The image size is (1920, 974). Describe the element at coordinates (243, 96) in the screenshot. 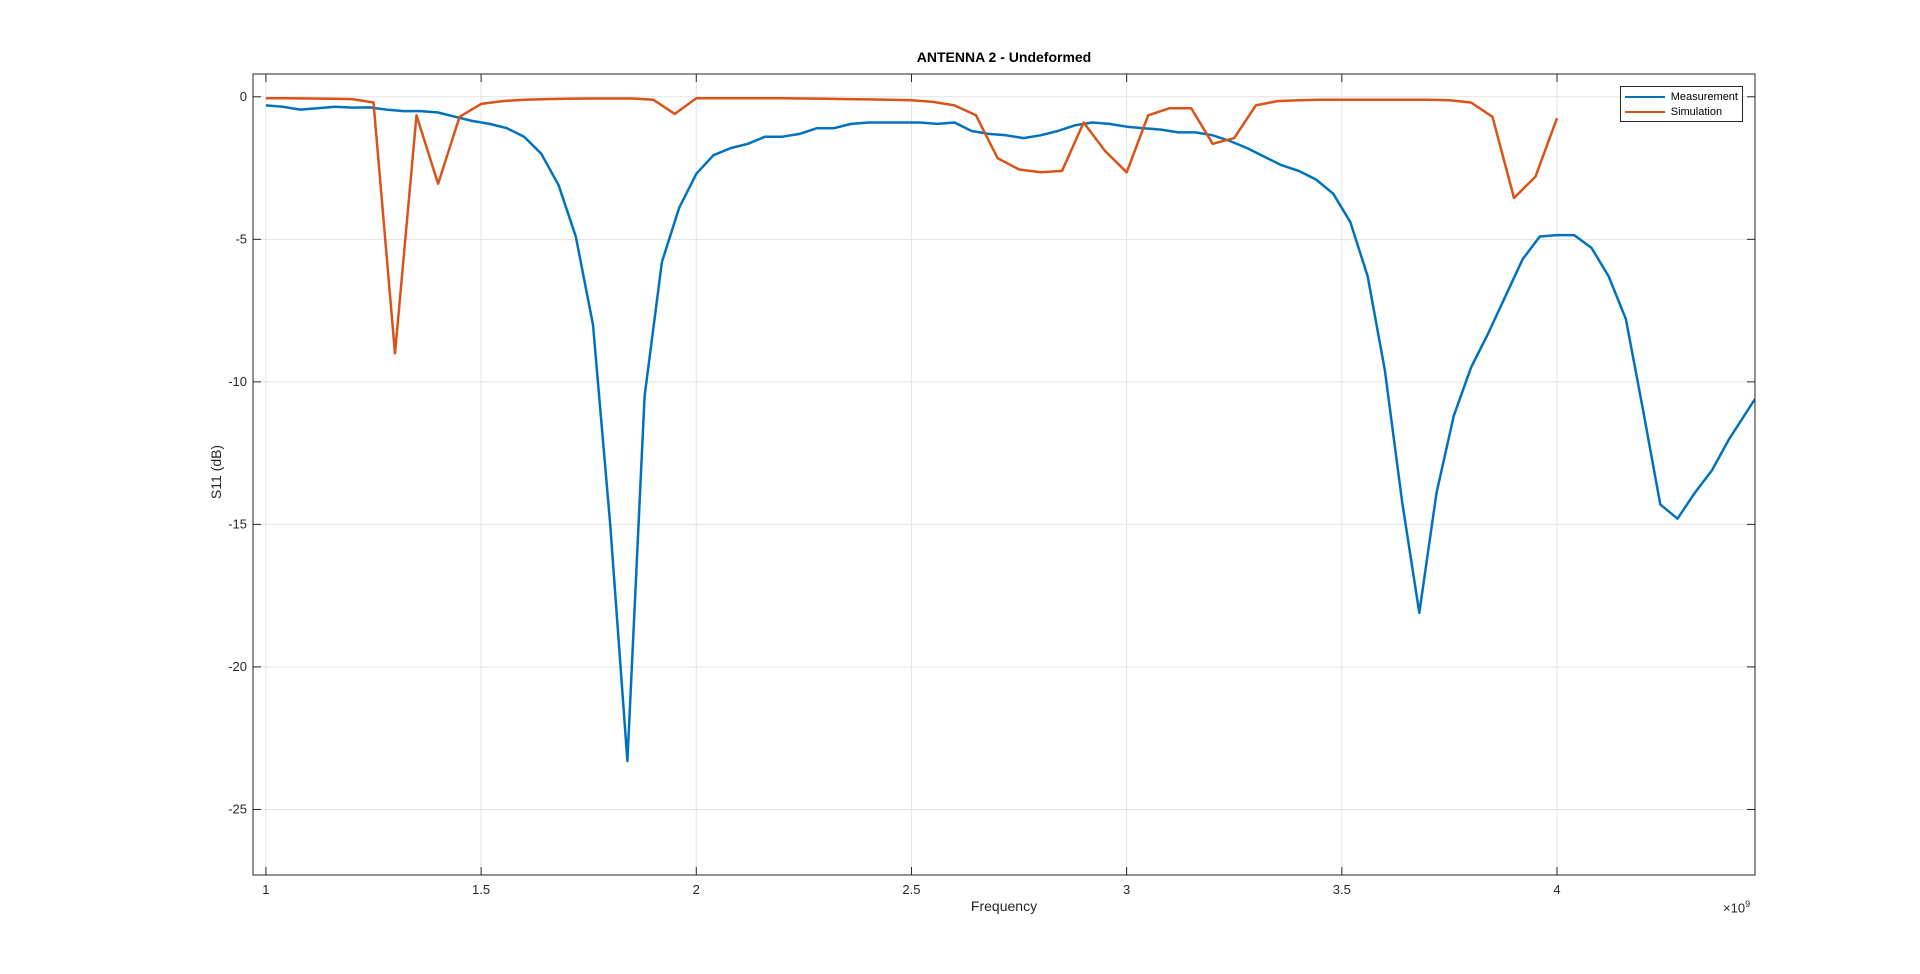

I see `y-tick-label: 0` at that location.